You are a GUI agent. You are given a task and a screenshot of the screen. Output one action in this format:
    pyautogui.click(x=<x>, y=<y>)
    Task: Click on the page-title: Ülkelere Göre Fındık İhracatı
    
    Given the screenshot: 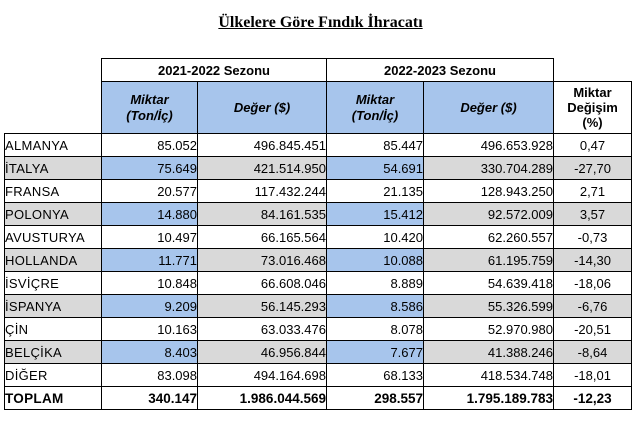 What is the action you would take?
    pyautogui.click(x=320, y=22)
    